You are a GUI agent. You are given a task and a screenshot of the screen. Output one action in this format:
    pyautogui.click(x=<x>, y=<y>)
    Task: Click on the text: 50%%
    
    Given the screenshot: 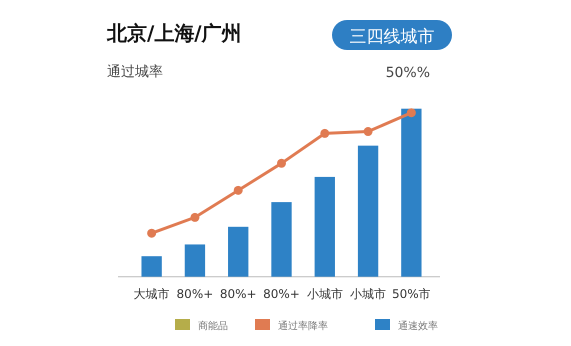 What is the action you would take?
    pyautogui.click(x=408, y=73)
    